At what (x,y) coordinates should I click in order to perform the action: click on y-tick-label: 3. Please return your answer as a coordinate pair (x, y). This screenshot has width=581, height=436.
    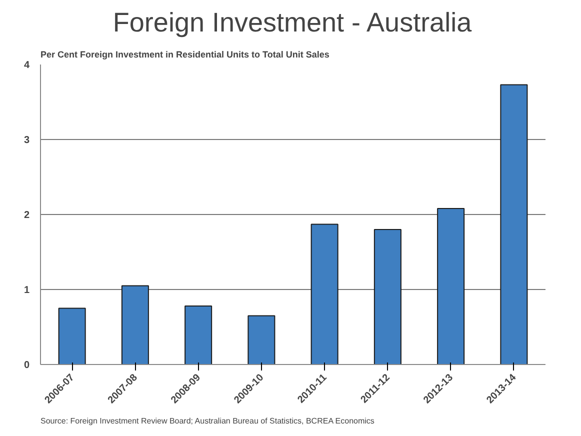
    Looking at the image, I should click on (27, 140).